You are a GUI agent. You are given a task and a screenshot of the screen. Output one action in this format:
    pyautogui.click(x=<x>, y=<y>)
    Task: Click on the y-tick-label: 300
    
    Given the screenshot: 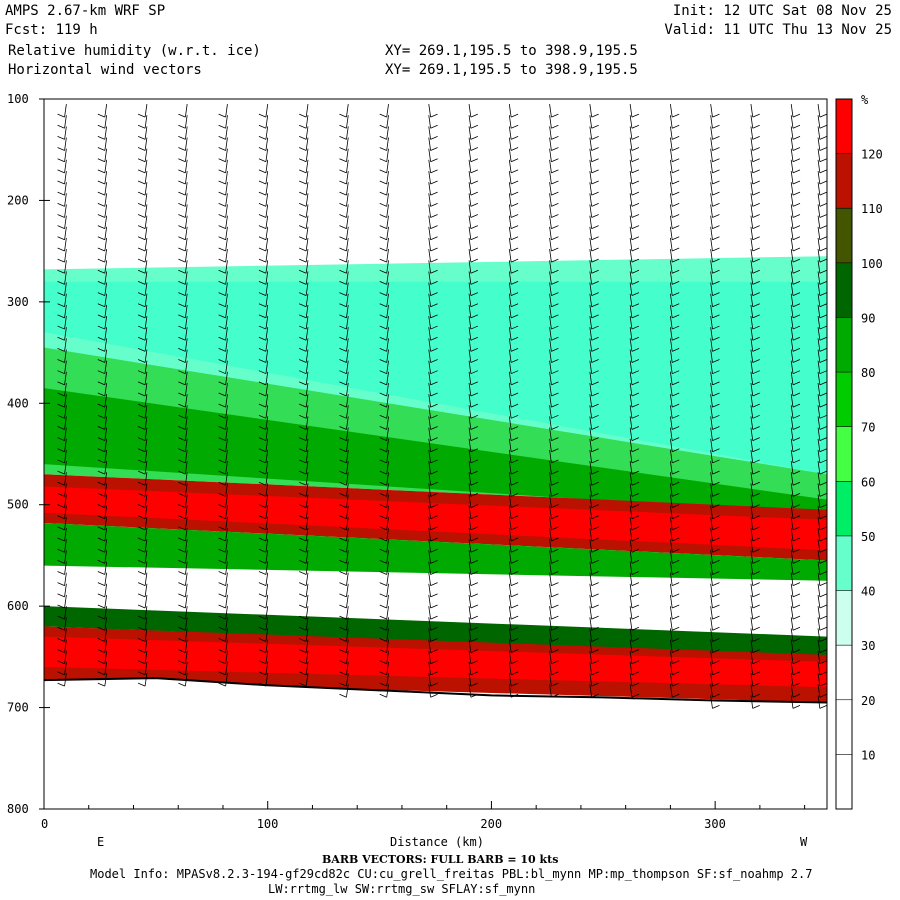 What is the action you would take?
    pyautogui.click(x=18, y=302)
    